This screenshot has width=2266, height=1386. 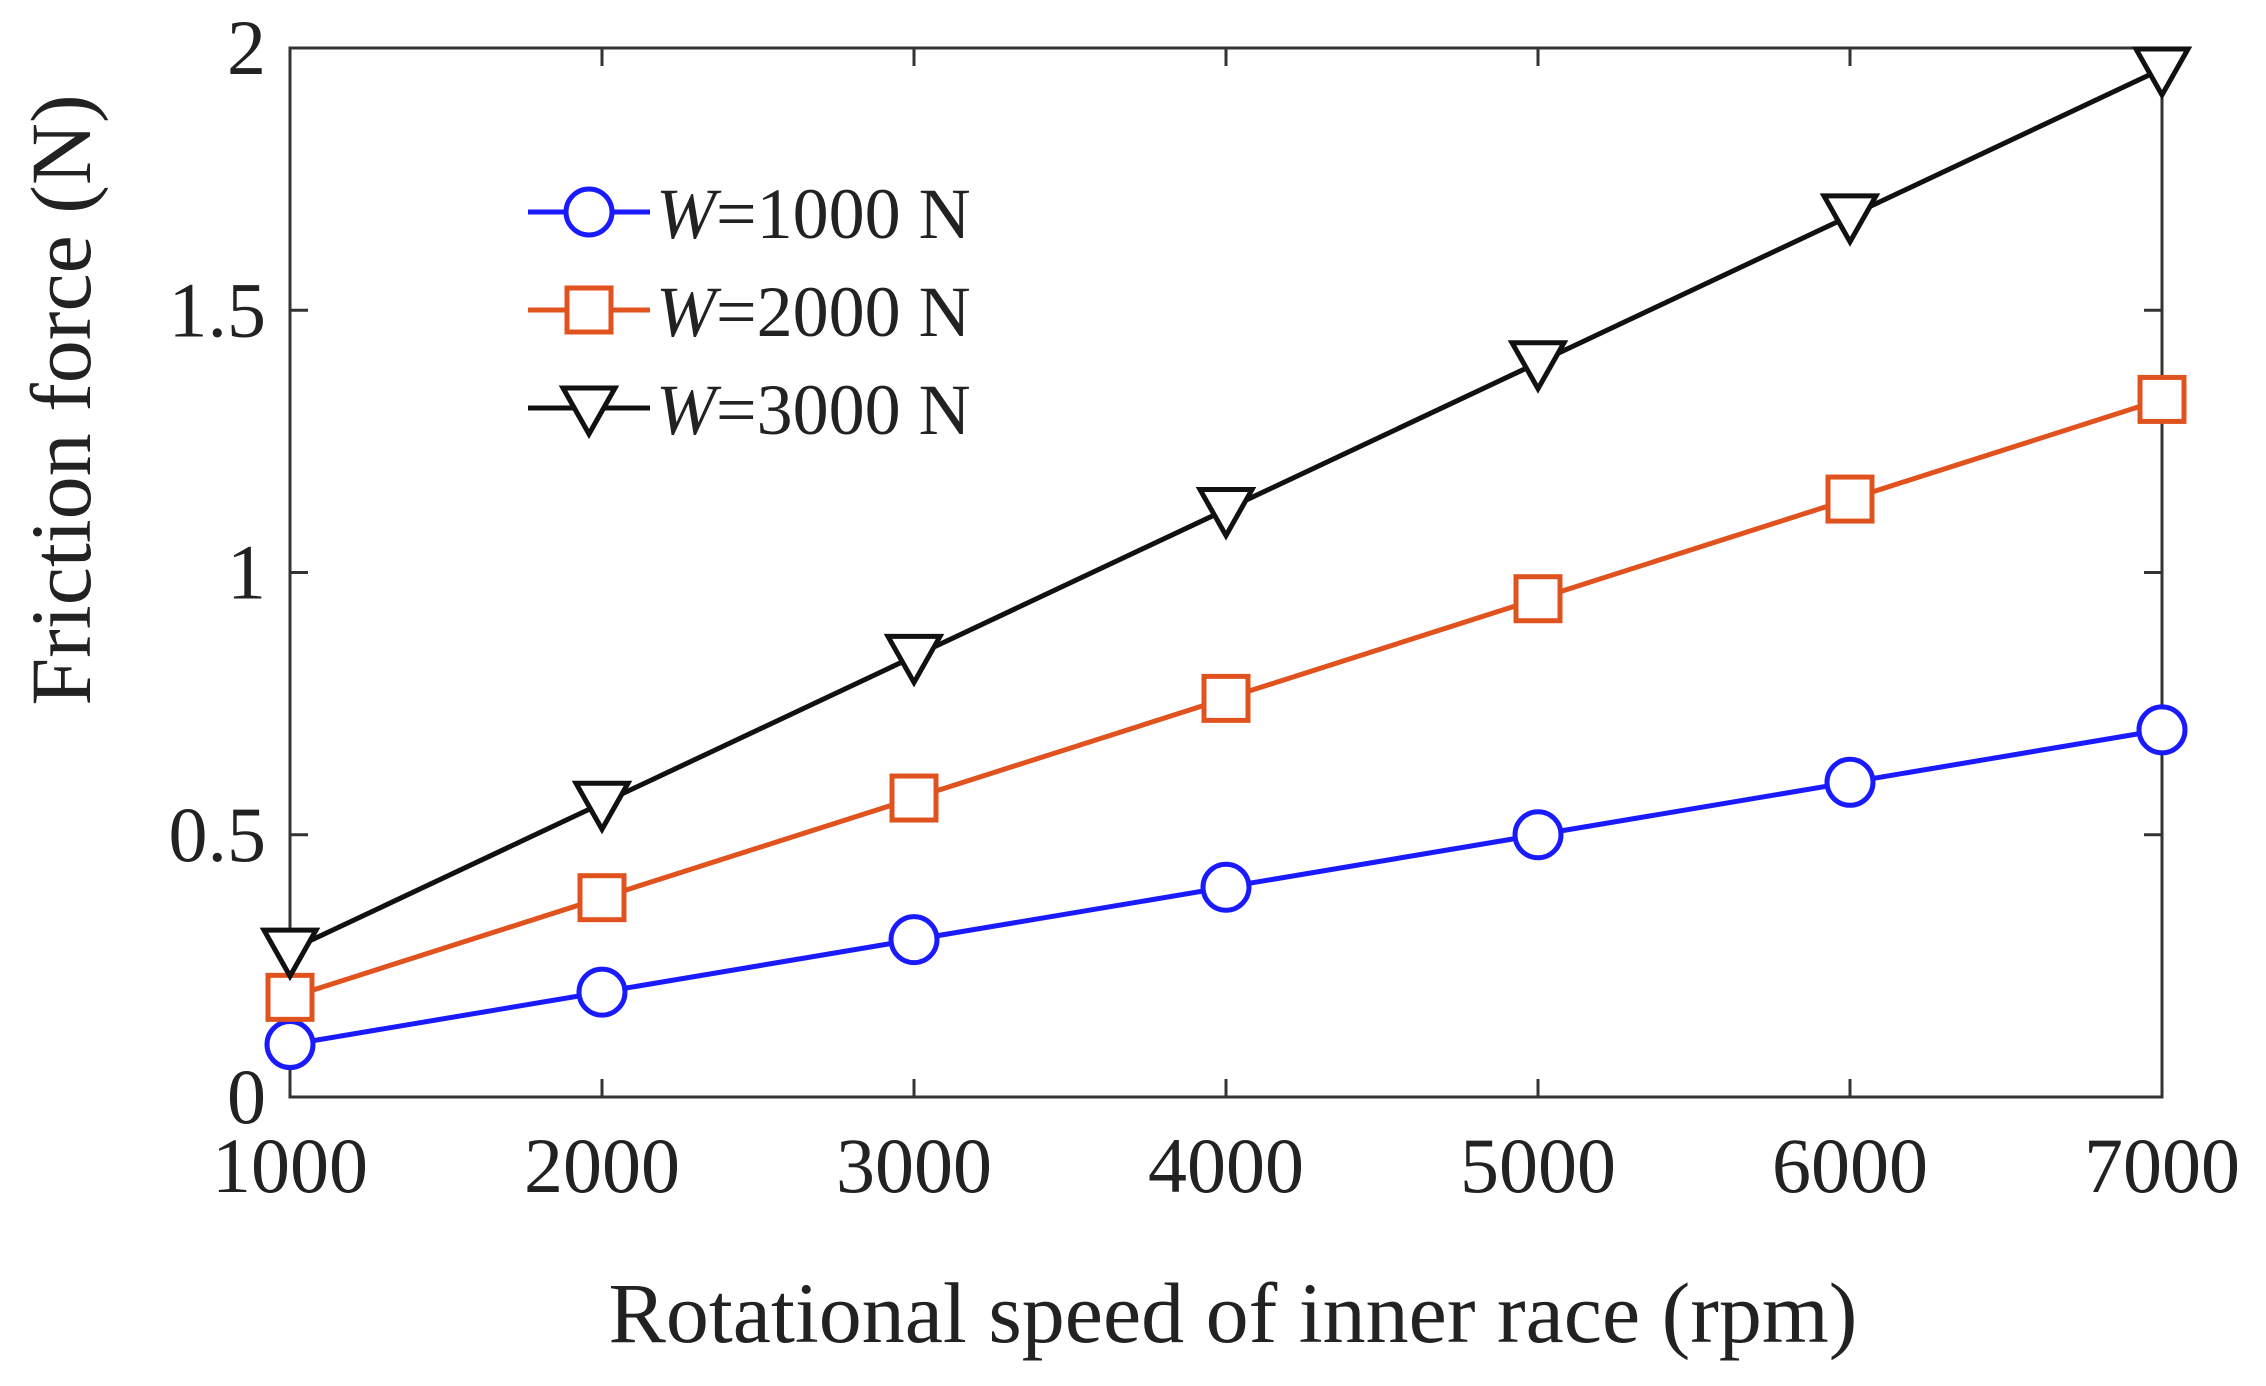 I want to click on y-tick-label: 0, so click(x=246, y=1096).